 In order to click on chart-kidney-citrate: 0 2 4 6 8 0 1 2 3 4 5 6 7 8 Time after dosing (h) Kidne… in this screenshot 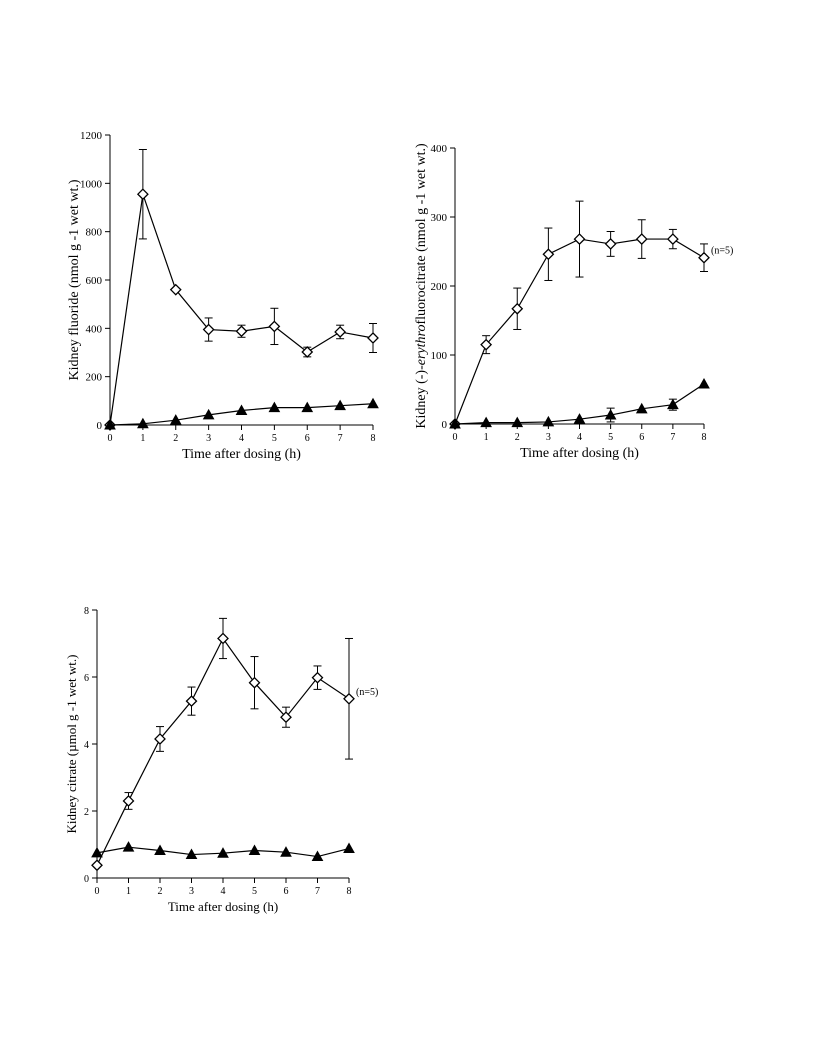, I will do `click(221, 760)`.